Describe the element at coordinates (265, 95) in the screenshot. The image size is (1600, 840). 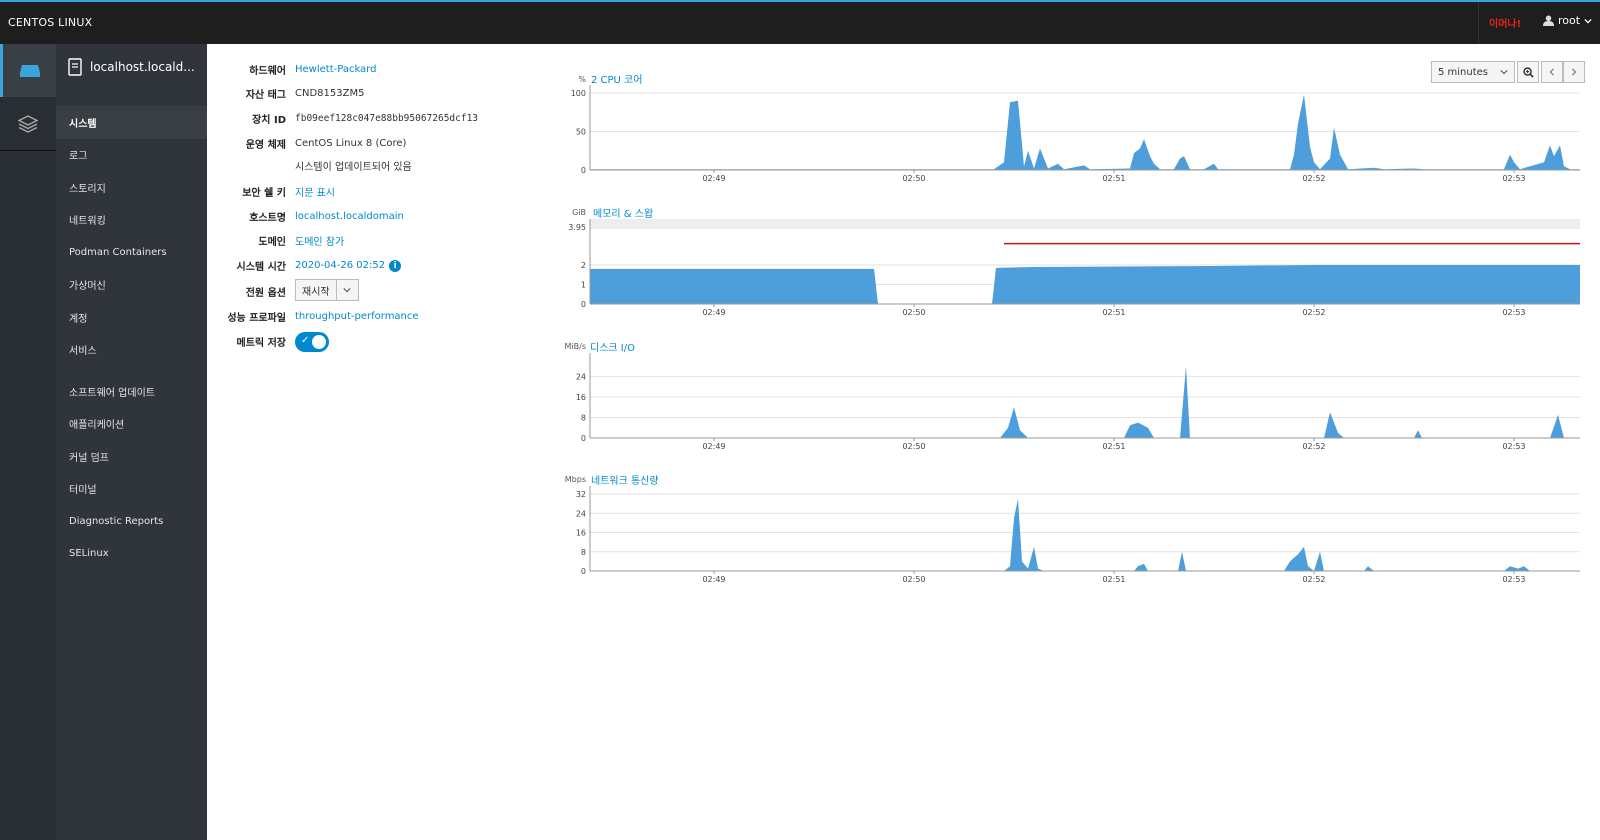
I see `asset-label: 자산 태그` at that location.